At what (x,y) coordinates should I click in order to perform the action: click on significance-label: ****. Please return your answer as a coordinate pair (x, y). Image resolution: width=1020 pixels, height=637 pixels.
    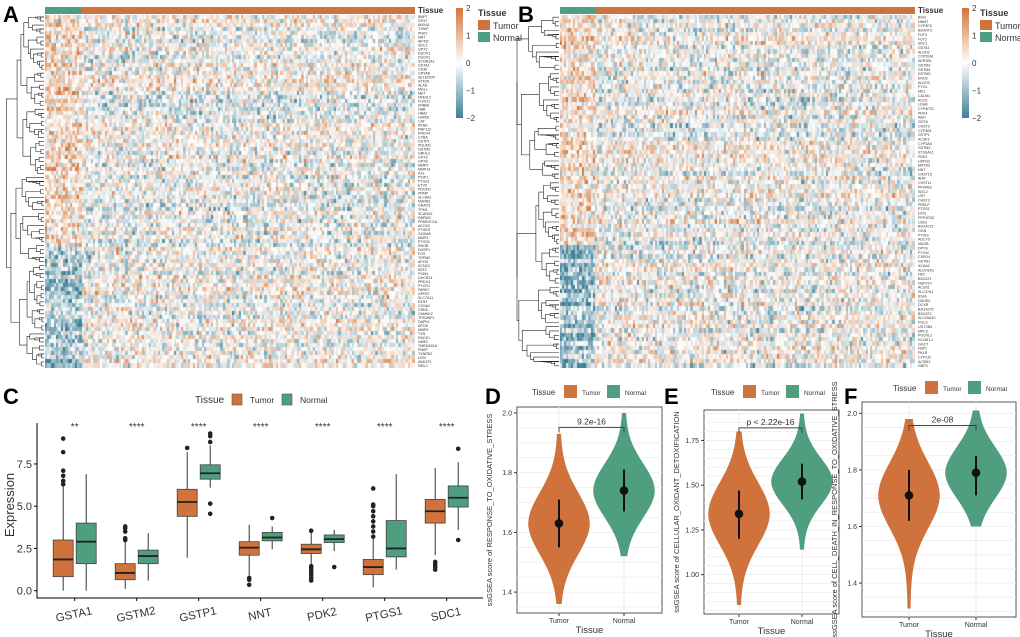
    Looking at the image, I should click on (323, 427).